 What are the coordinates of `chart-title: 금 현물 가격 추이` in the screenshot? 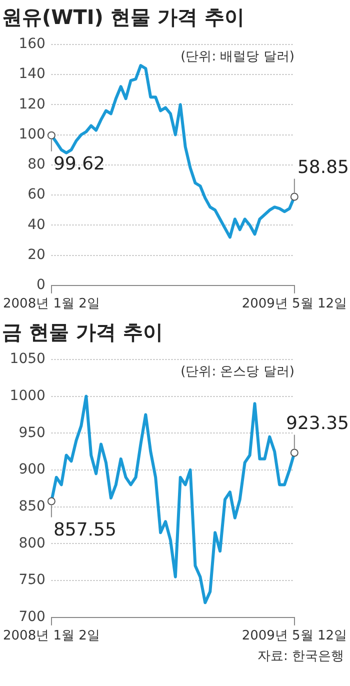 It's located at (82, 332).